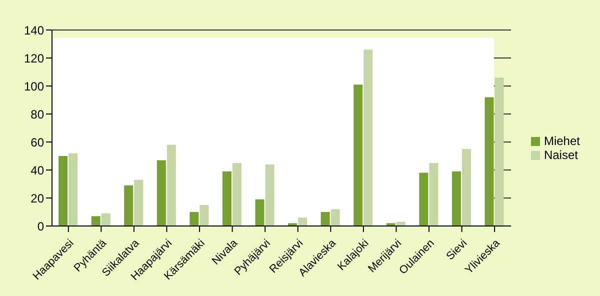 This screenshot has height=296, width=600. I want to click on y-tick-label: 20, so click(37, 198).